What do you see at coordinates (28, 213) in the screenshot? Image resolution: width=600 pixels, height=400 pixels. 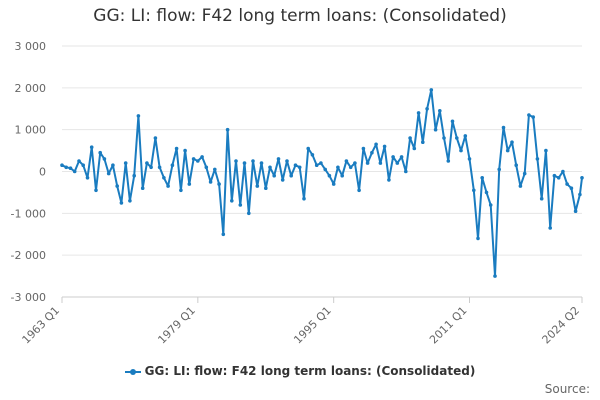 I see `y-tick-label: -1 000` at bounding box center [28, 213].